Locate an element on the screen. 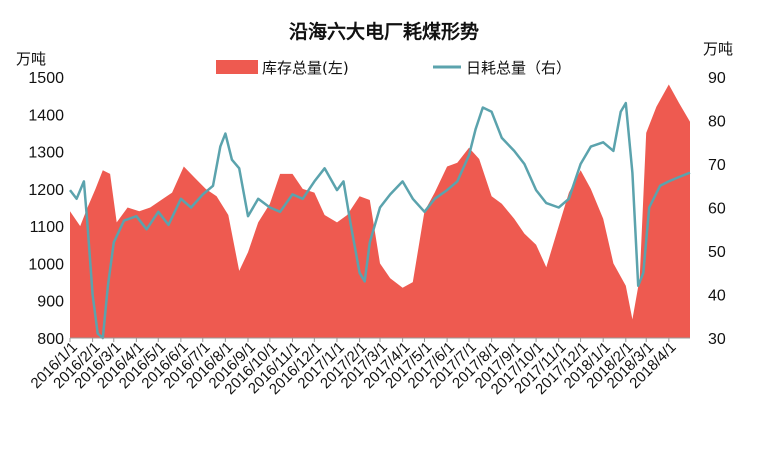 The width and height of the screenshot is (768, 473). y-left-tick-label: 1400 is located at coordinates (46, 115).